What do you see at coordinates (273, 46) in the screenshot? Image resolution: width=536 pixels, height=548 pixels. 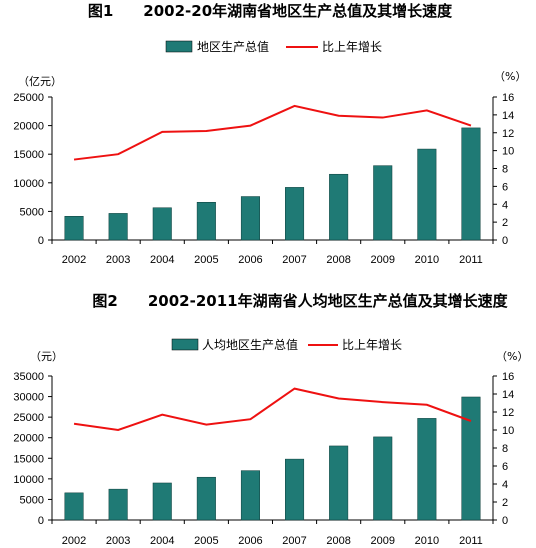 I see `legend: 地区生产总值 比上年增长` at bounding box center [273, 46].